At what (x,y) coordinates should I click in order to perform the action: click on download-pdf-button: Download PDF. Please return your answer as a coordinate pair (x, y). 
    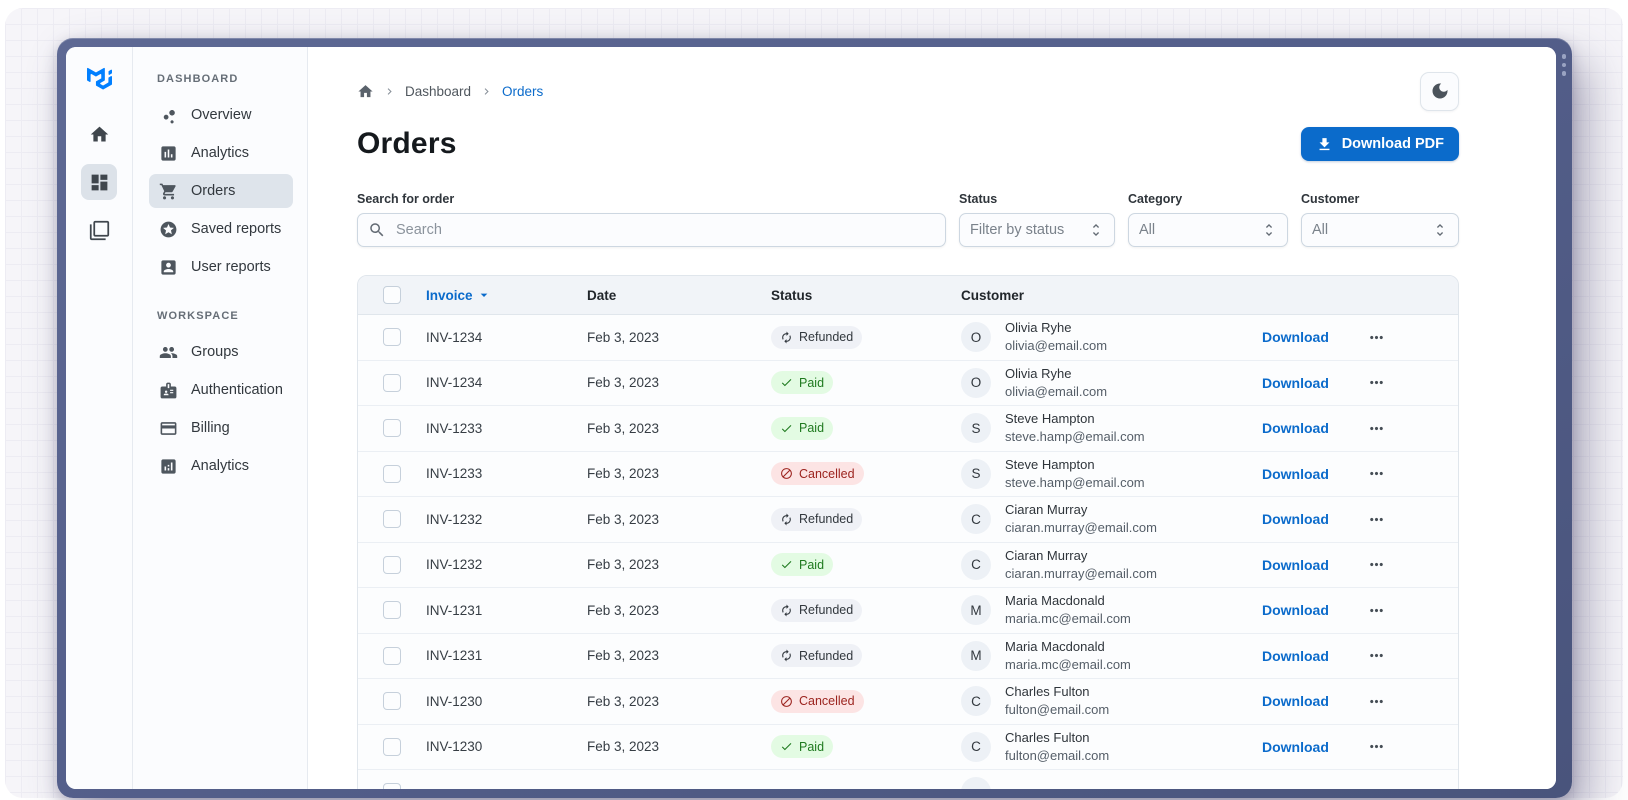
    Looking at the image, I should click on (1379, 144).